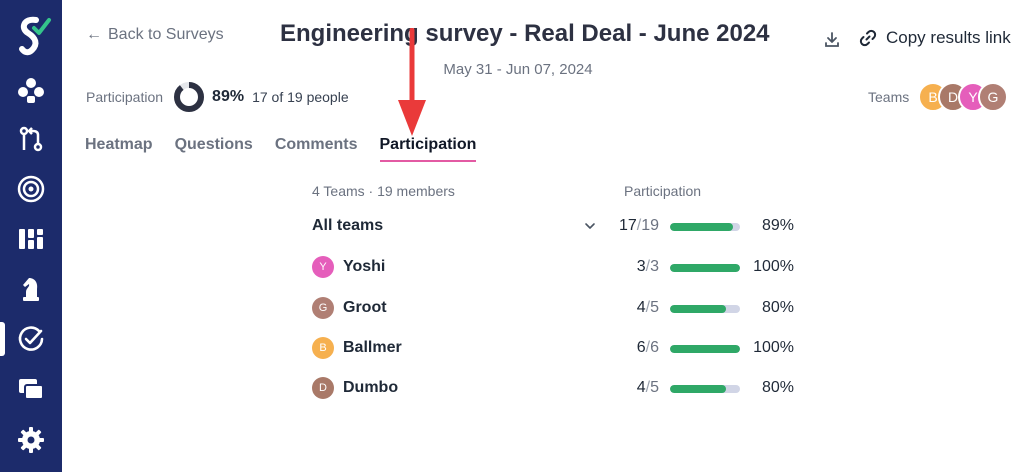  Describe the element at coordinates (868, 38) in the screenshot. I see `link-icon` at that location.